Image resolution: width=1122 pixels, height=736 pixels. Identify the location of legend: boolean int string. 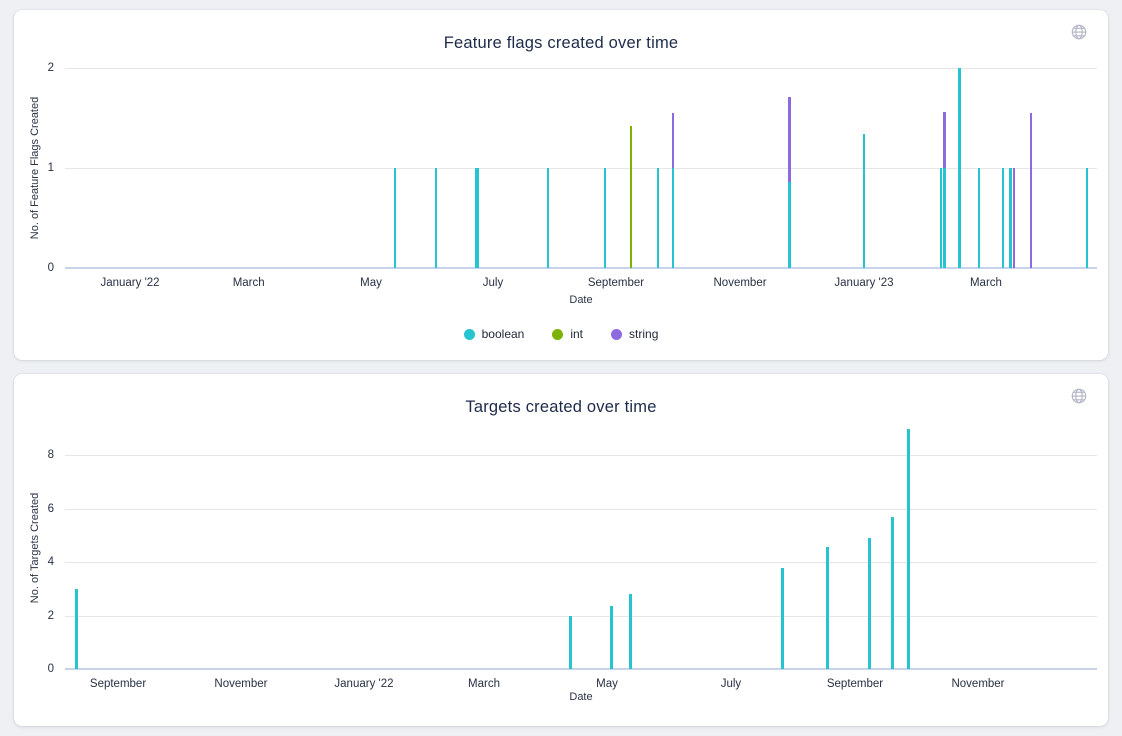
(561, 334).